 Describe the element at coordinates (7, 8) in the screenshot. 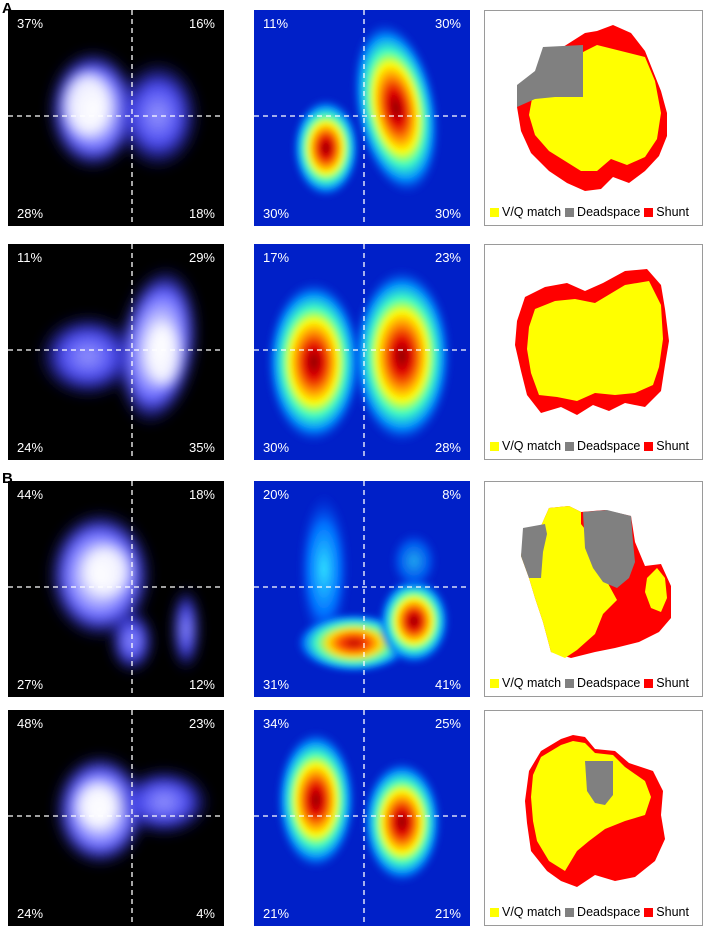

I see `section-label-a: A` at that location.